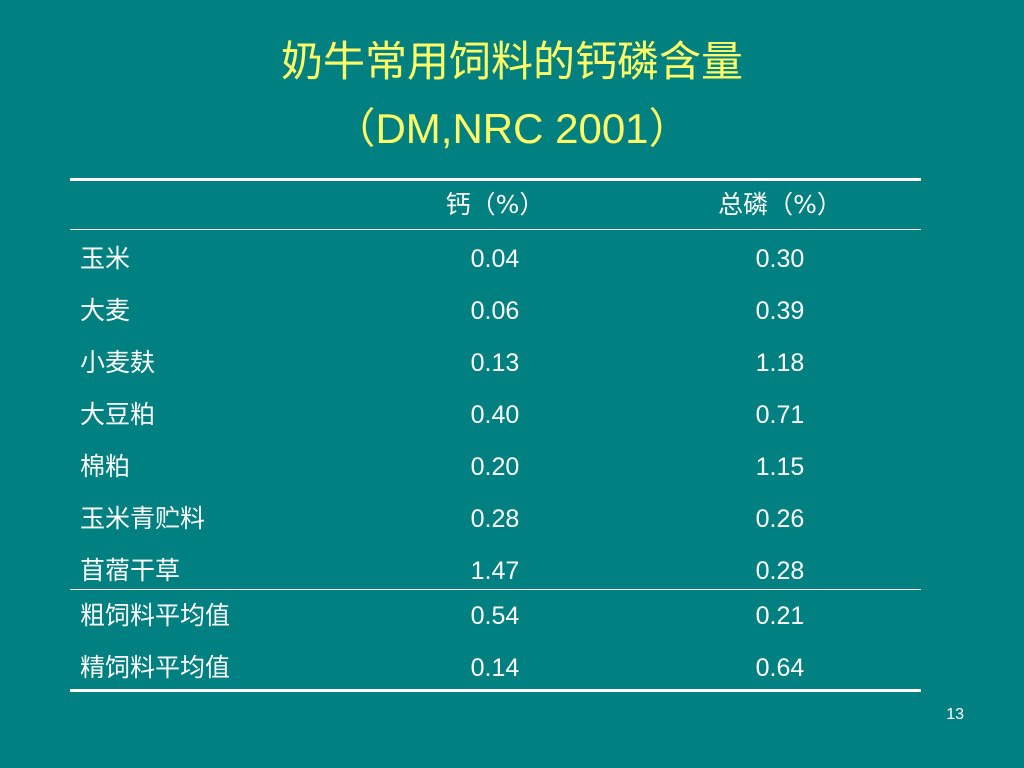 The width and height of the screenshot is (1024, 768). I want to click on slide-title-line-2: （DM,NRC 2001）, so click(512, 128).